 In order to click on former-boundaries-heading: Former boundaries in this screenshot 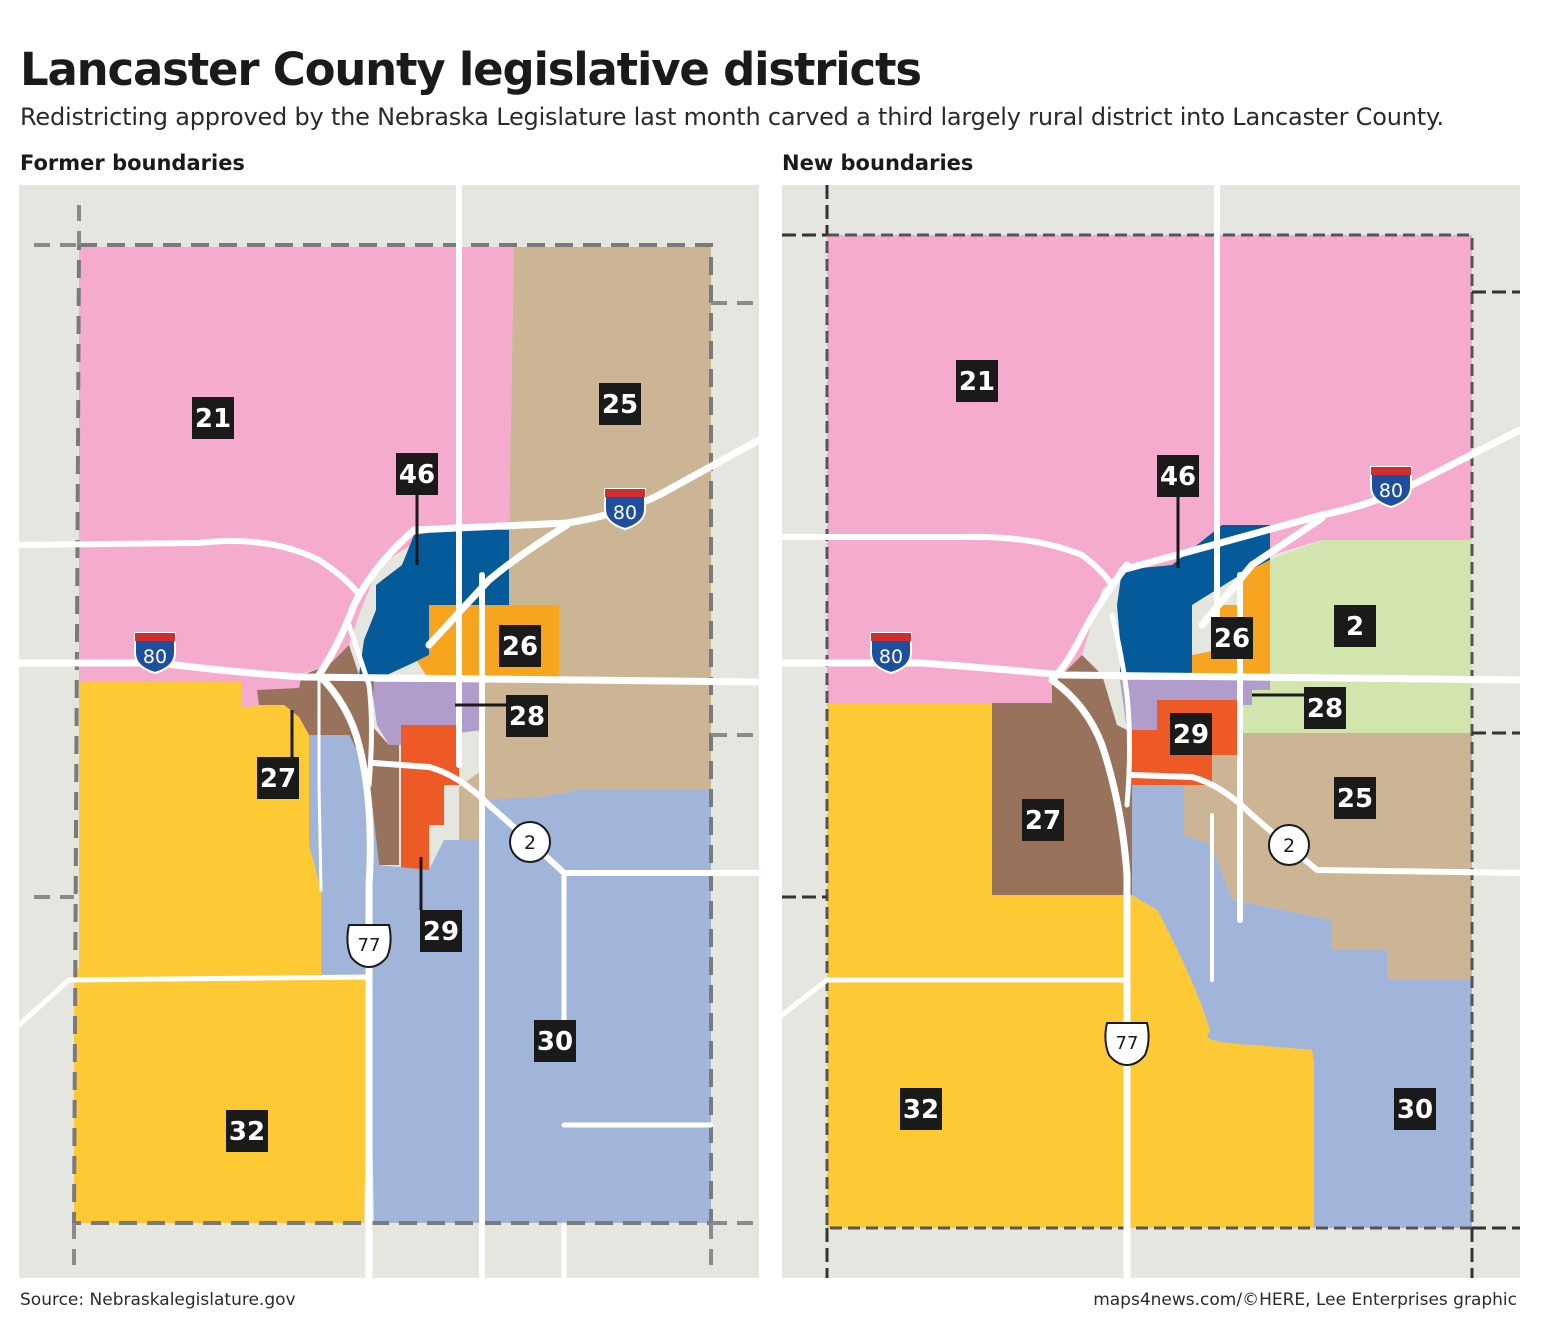, I will do `click(132, 163)`.